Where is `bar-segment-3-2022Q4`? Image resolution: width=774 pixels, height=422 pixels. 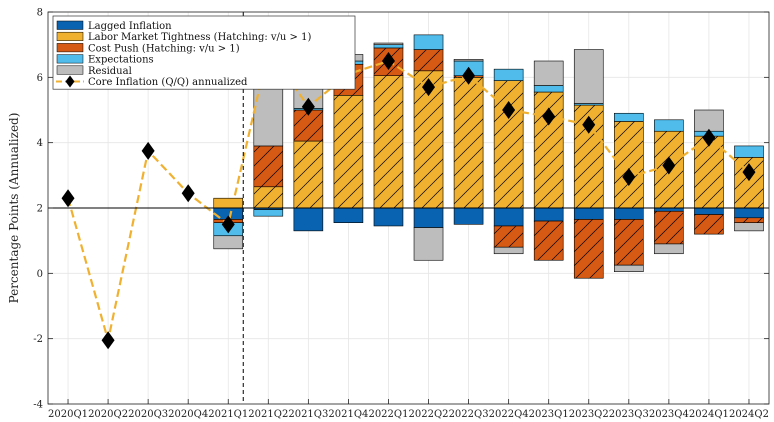 bar-segment-3-2022Q4 is located at coordinates (508, 74).